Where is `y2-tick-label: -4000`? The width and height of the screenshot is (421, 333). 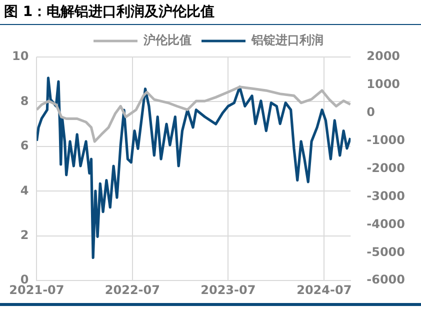
y2-tick-label: -4000 is located at coordinates (386, 223).